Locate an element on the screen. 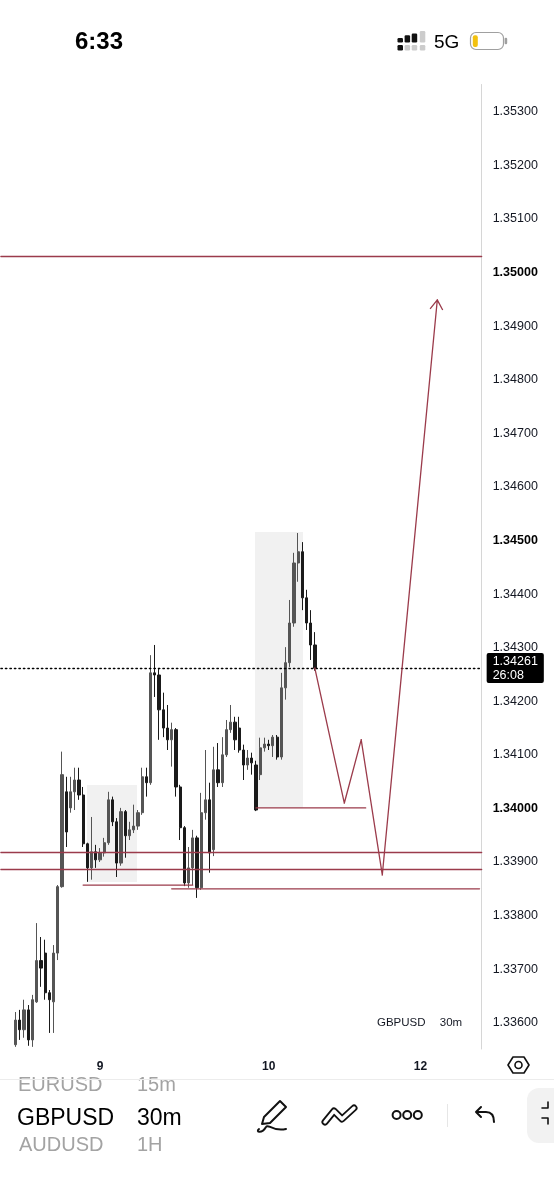 Image resolution: width=554 pixels, height=1200 pixels. text: 15m is located at coordinates (156, 1084).